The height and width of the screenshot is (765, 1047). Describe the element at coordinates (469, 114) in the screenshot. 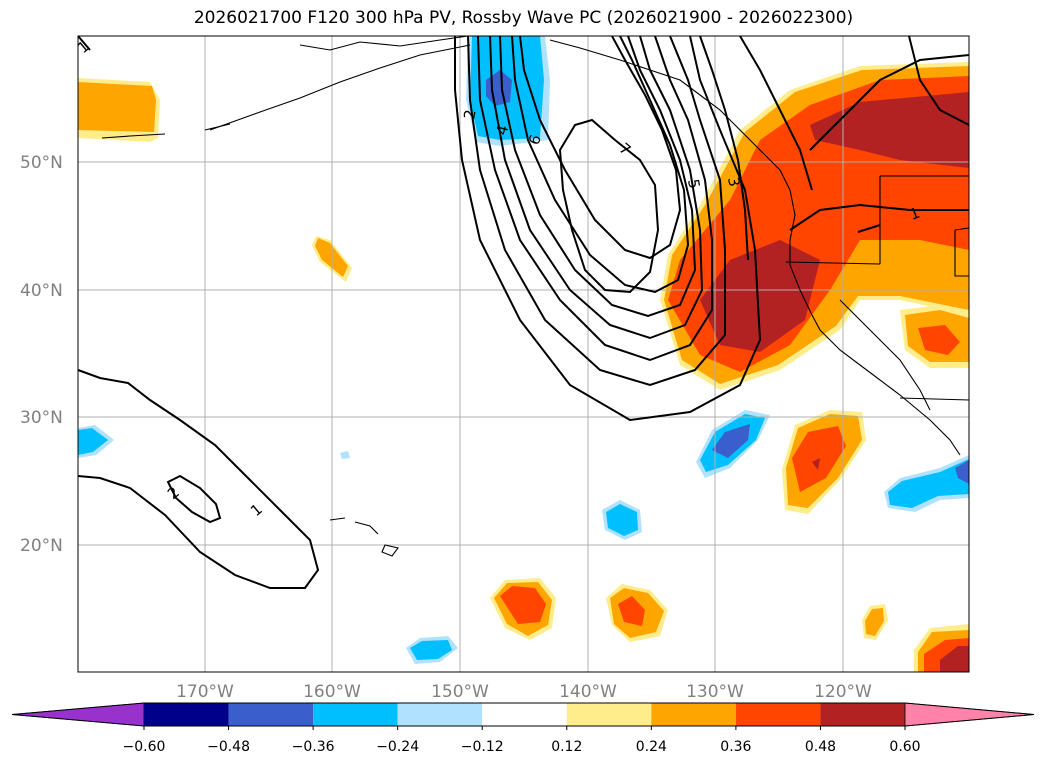

I see `contour-label-2-north: 2` at that location.